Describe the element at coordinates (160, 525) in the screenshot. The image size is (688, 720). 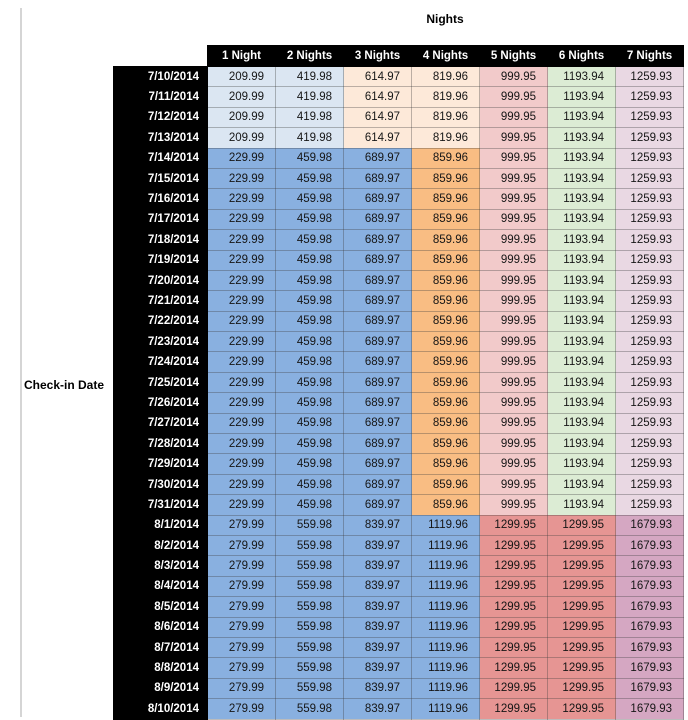
I see `row-header-date: 8/1/2014` at that location.